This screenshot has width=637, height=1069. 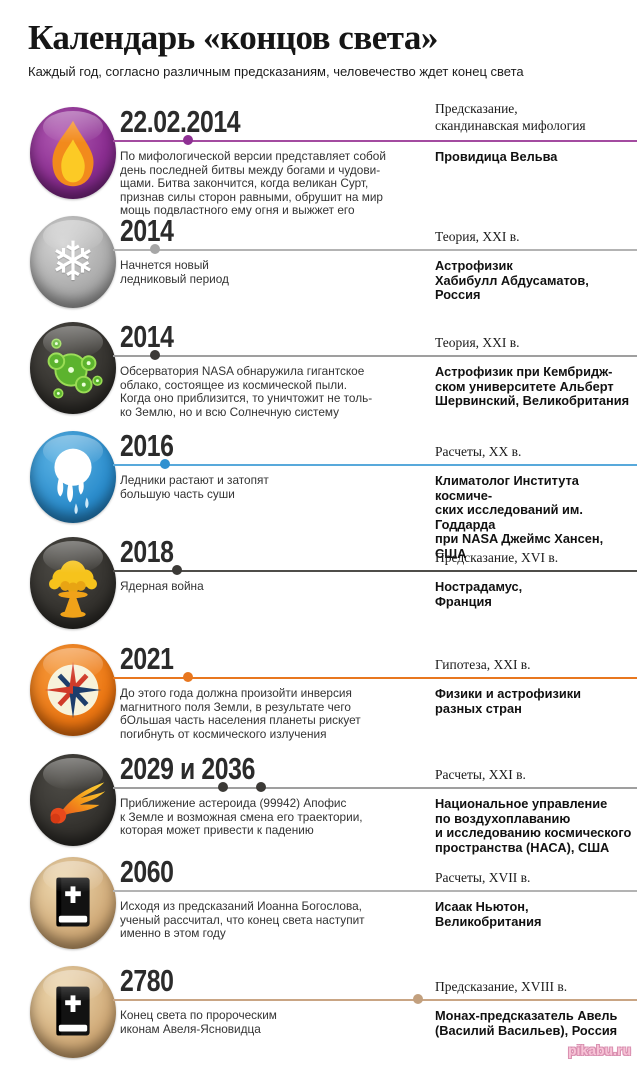 I want to click on compass-icon, so click(x=73, y=690).